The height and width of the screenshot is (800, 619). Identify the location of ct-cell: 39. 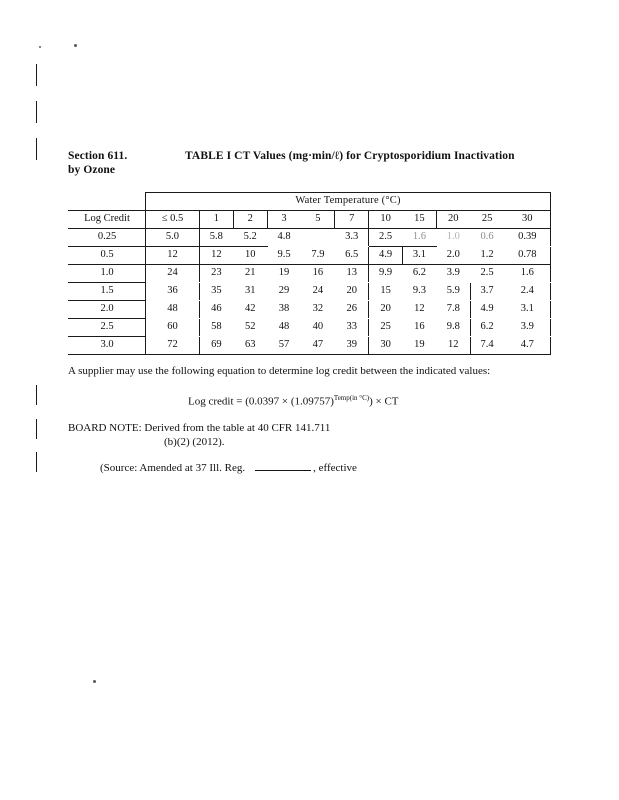
(352, 345).